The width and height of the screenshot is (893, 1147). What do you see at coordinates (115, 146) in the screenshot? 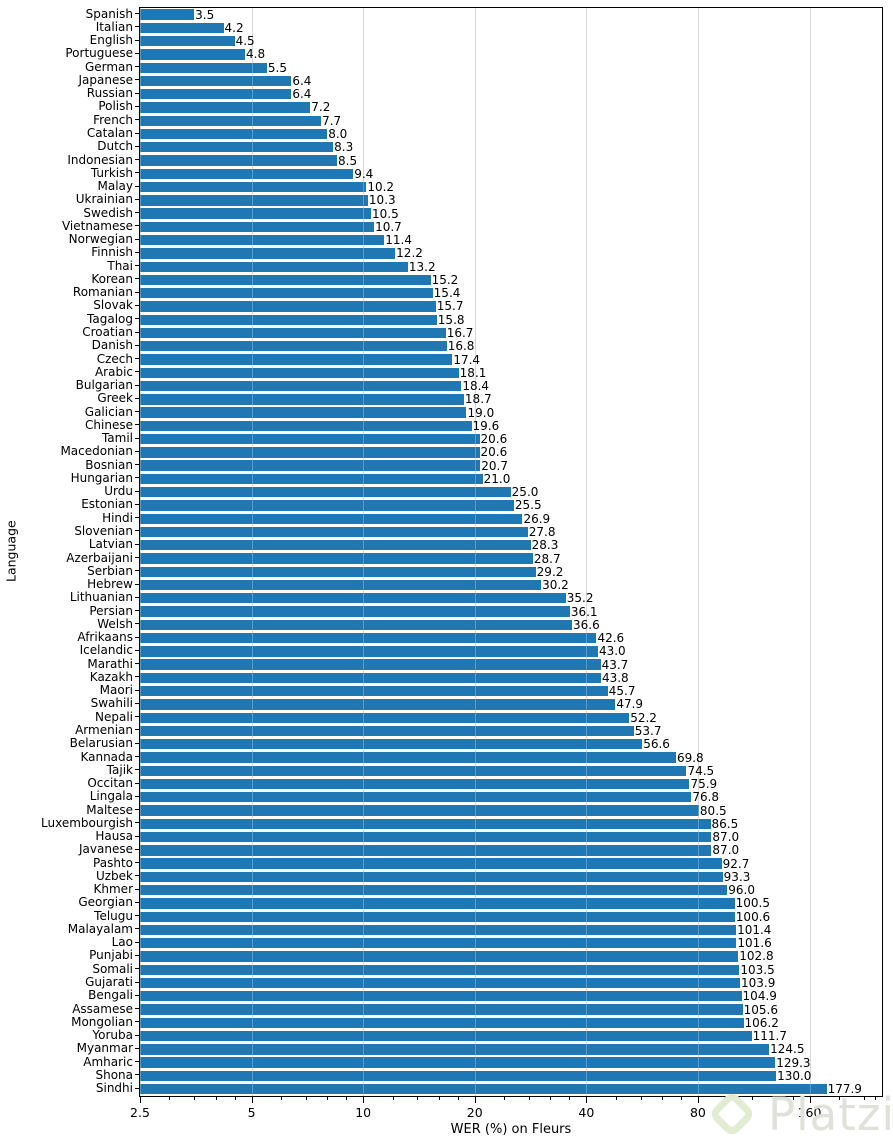
I see `y-tick-label: Dutch` at bounding box center [115, 146].